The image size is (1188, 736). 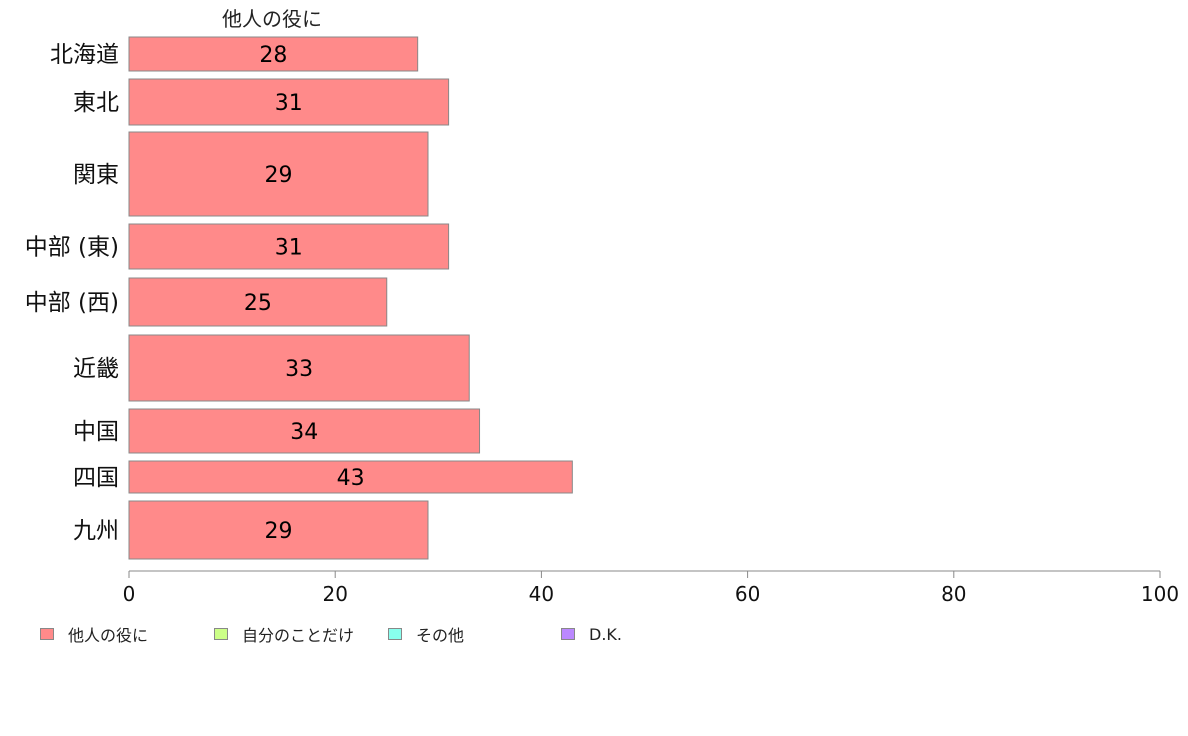 What do you see at coordinates (96, 103) in the screenshot?
I see `category-label: 東北` at bounding box center [96, 103].